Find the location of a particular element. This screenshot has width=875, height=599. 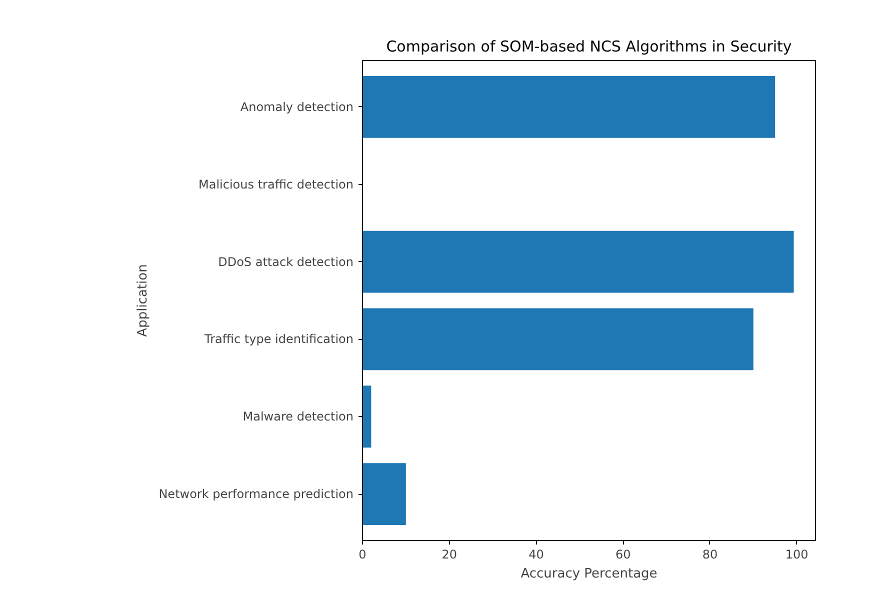

y-tick-label: Malware detection is located at coordinates (298, 417).